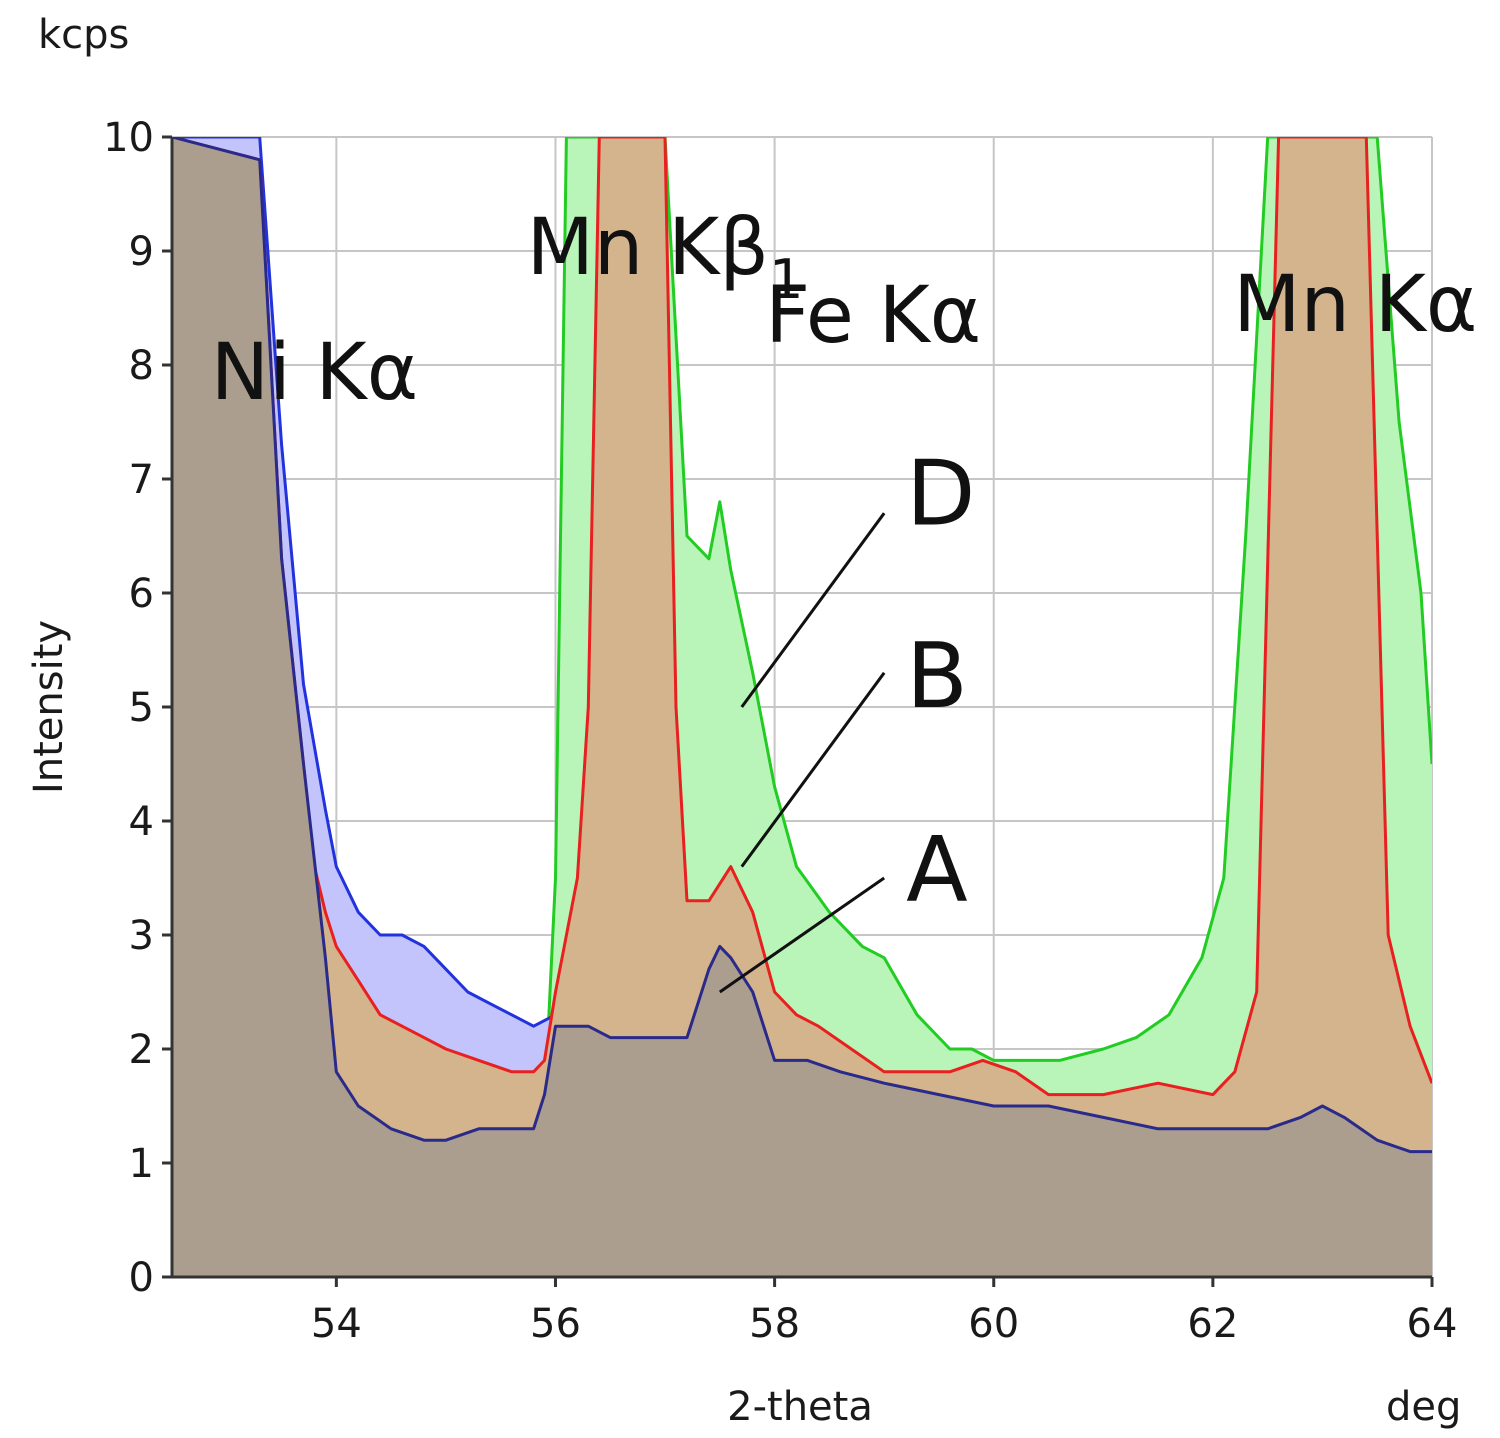 The image size is (1500, 1438). Describe the element at coordinates (141, 1050) in the screenshot. I see `y-tick-label: 2` at that location.